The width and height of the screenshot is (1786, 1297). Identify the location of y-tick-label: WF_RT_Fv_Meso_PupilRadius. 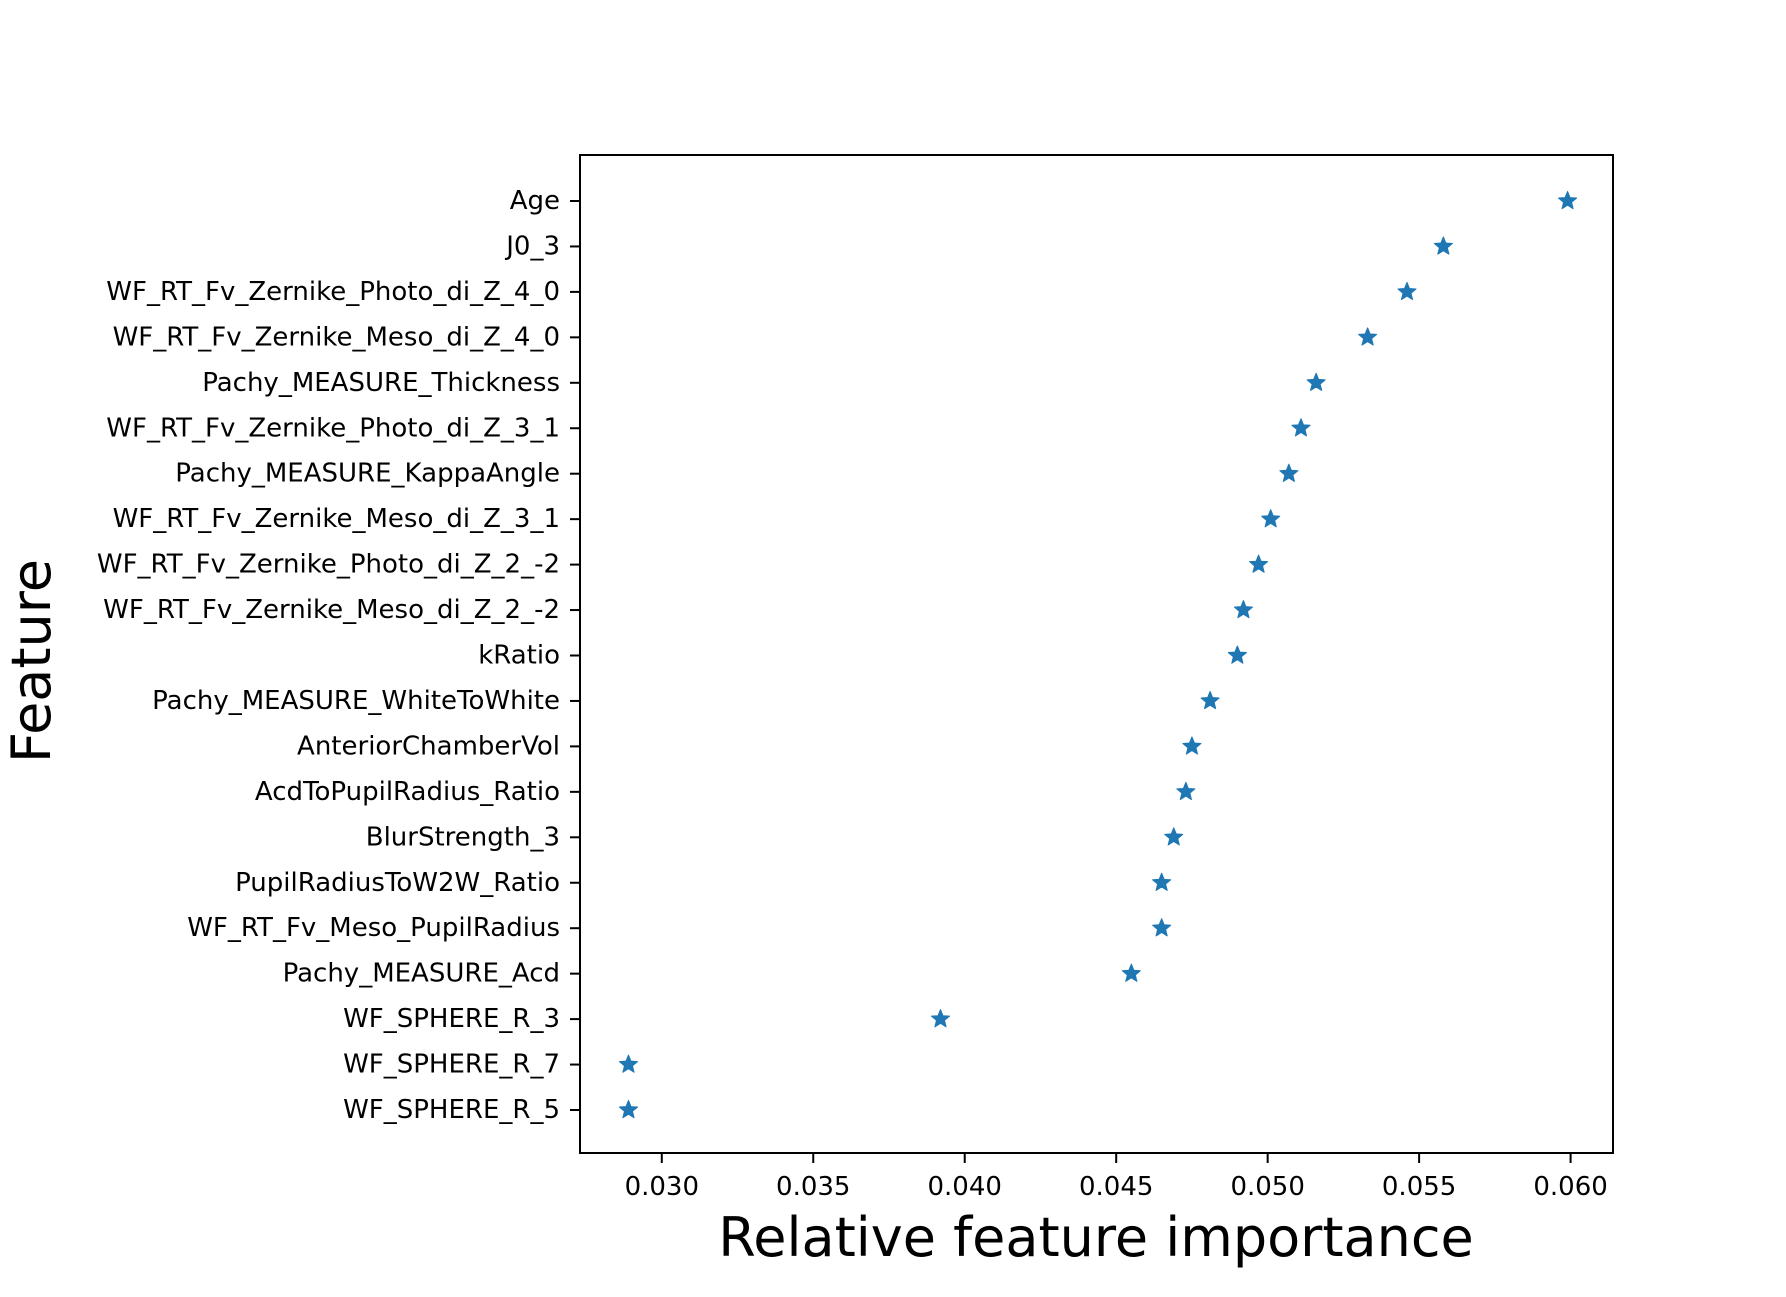
(373, 928).